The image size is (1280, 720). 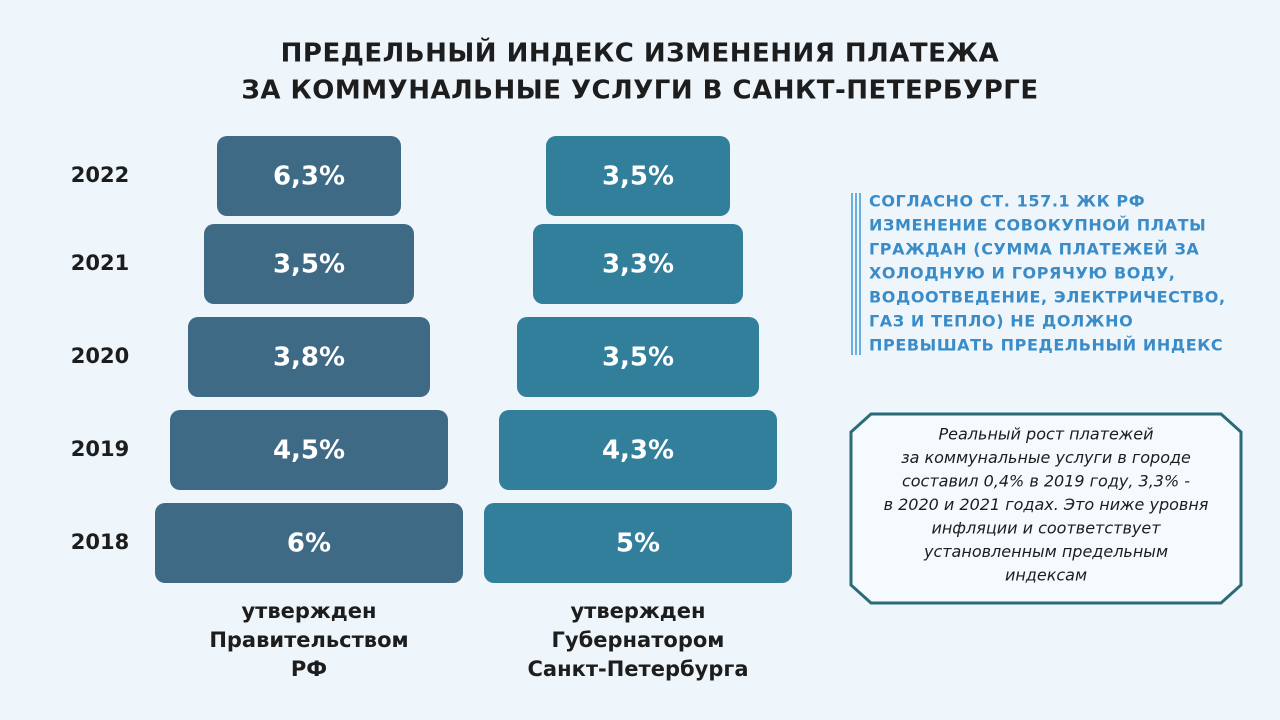 What do you see at coordinates (100, 356) in the screenshot?
I see `year: 2020` at bounding box center [100, 356].